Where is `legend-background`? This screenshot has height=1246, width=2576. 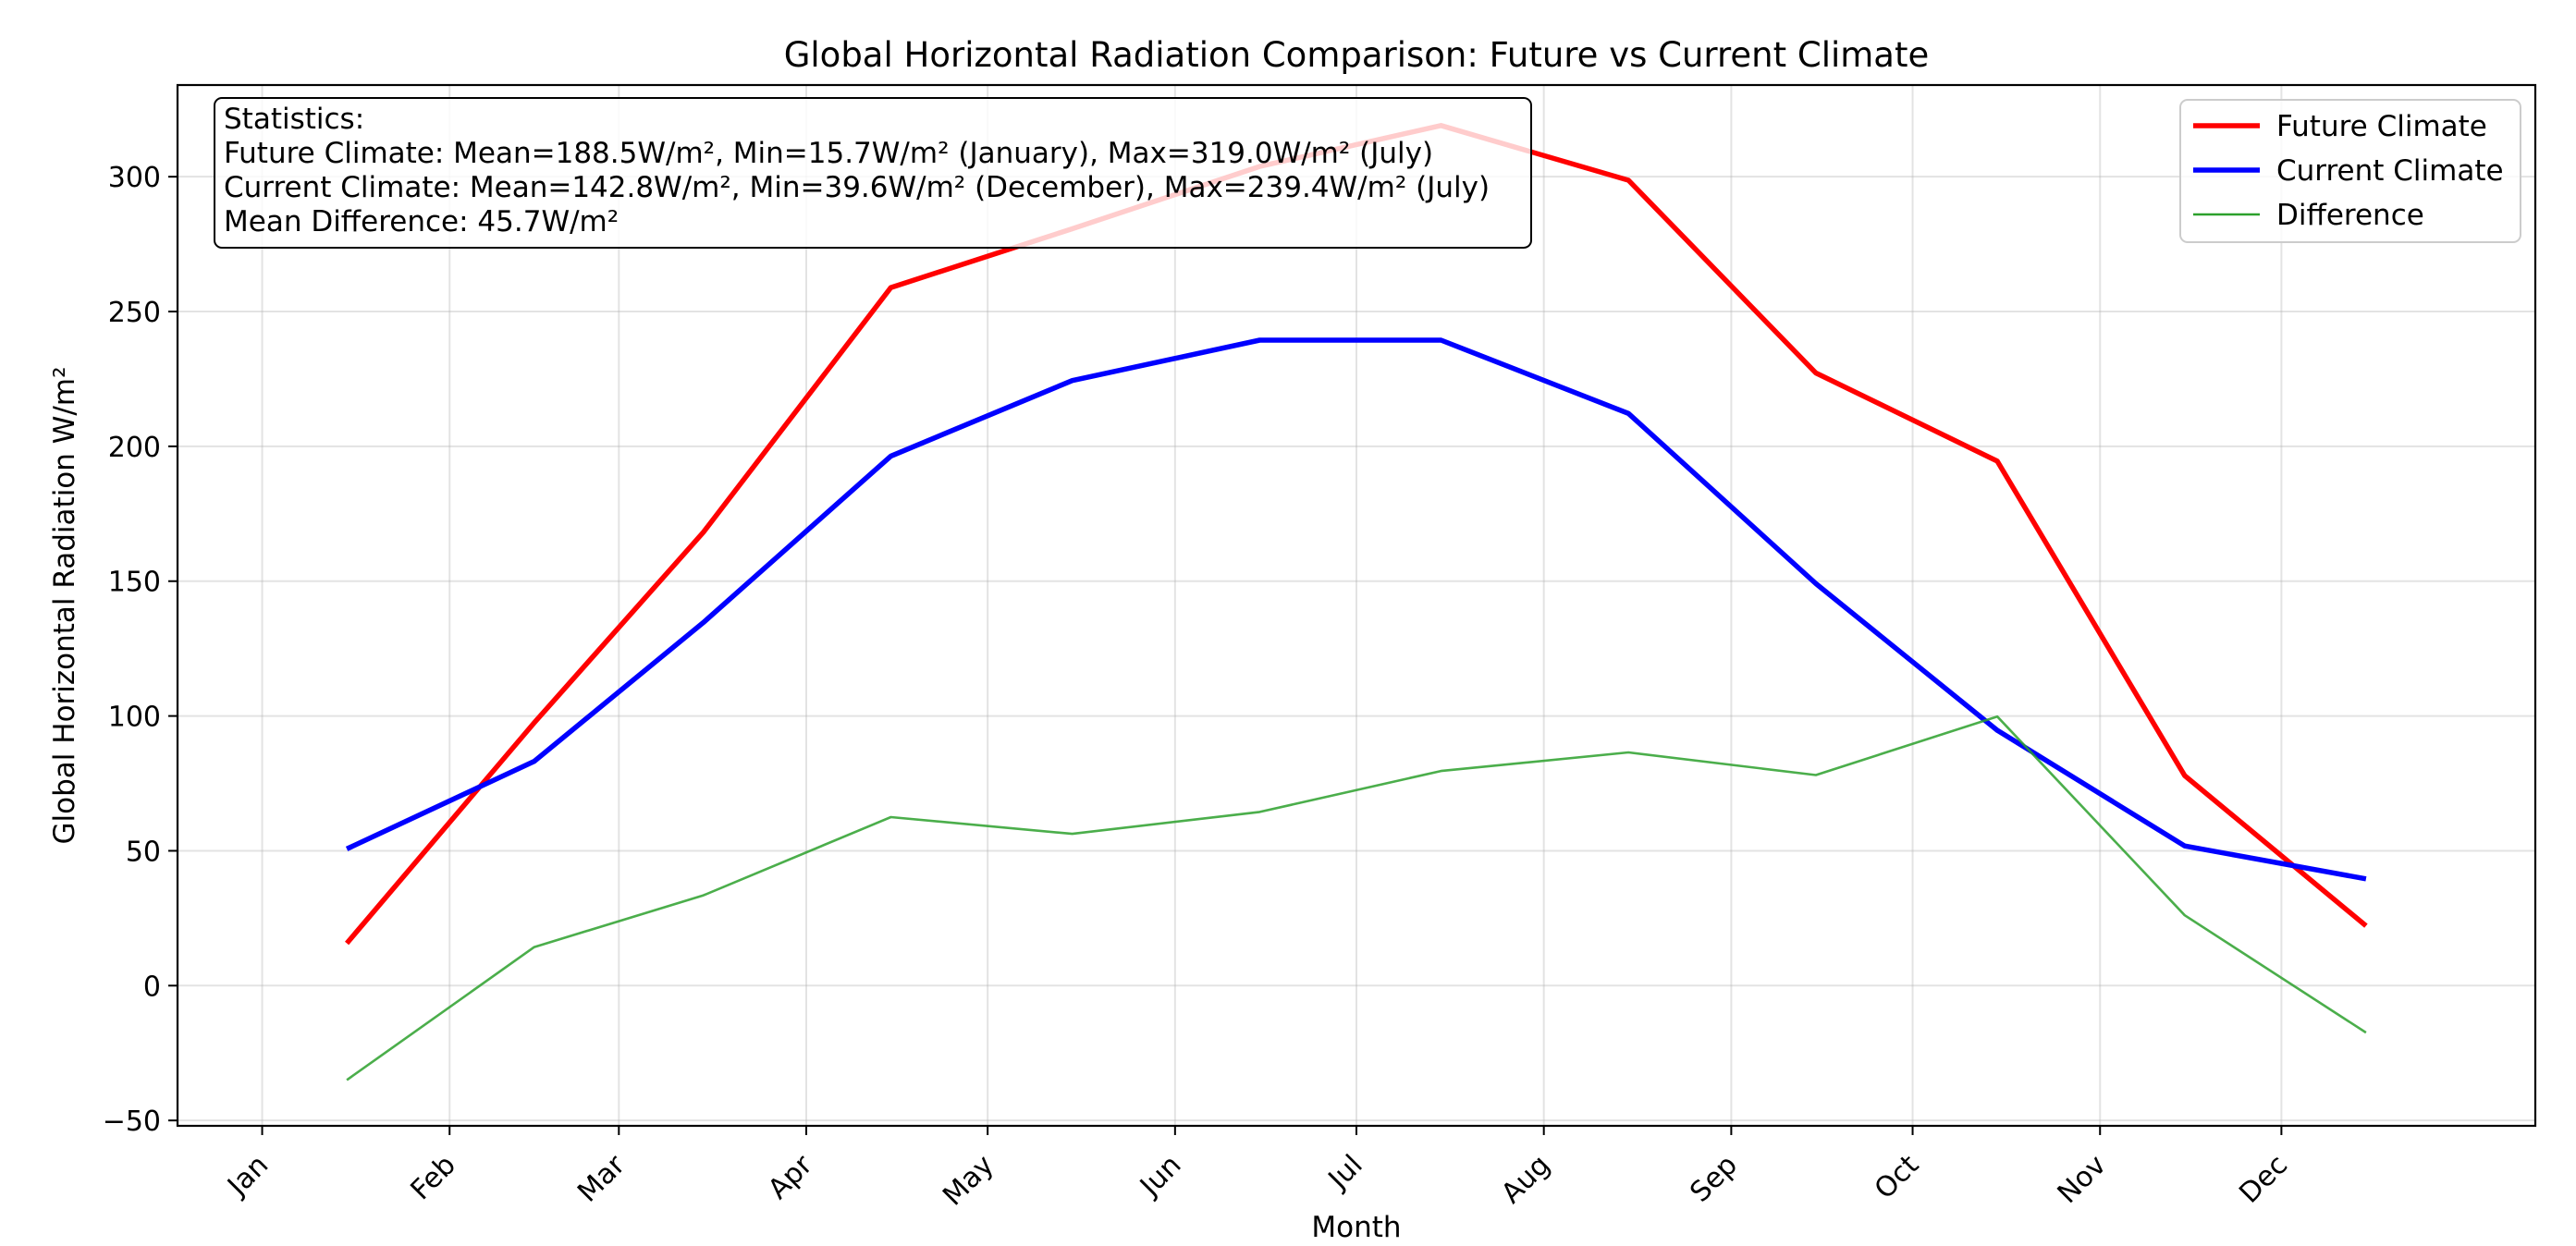 legend-background is located at coordinates (2350, 171).